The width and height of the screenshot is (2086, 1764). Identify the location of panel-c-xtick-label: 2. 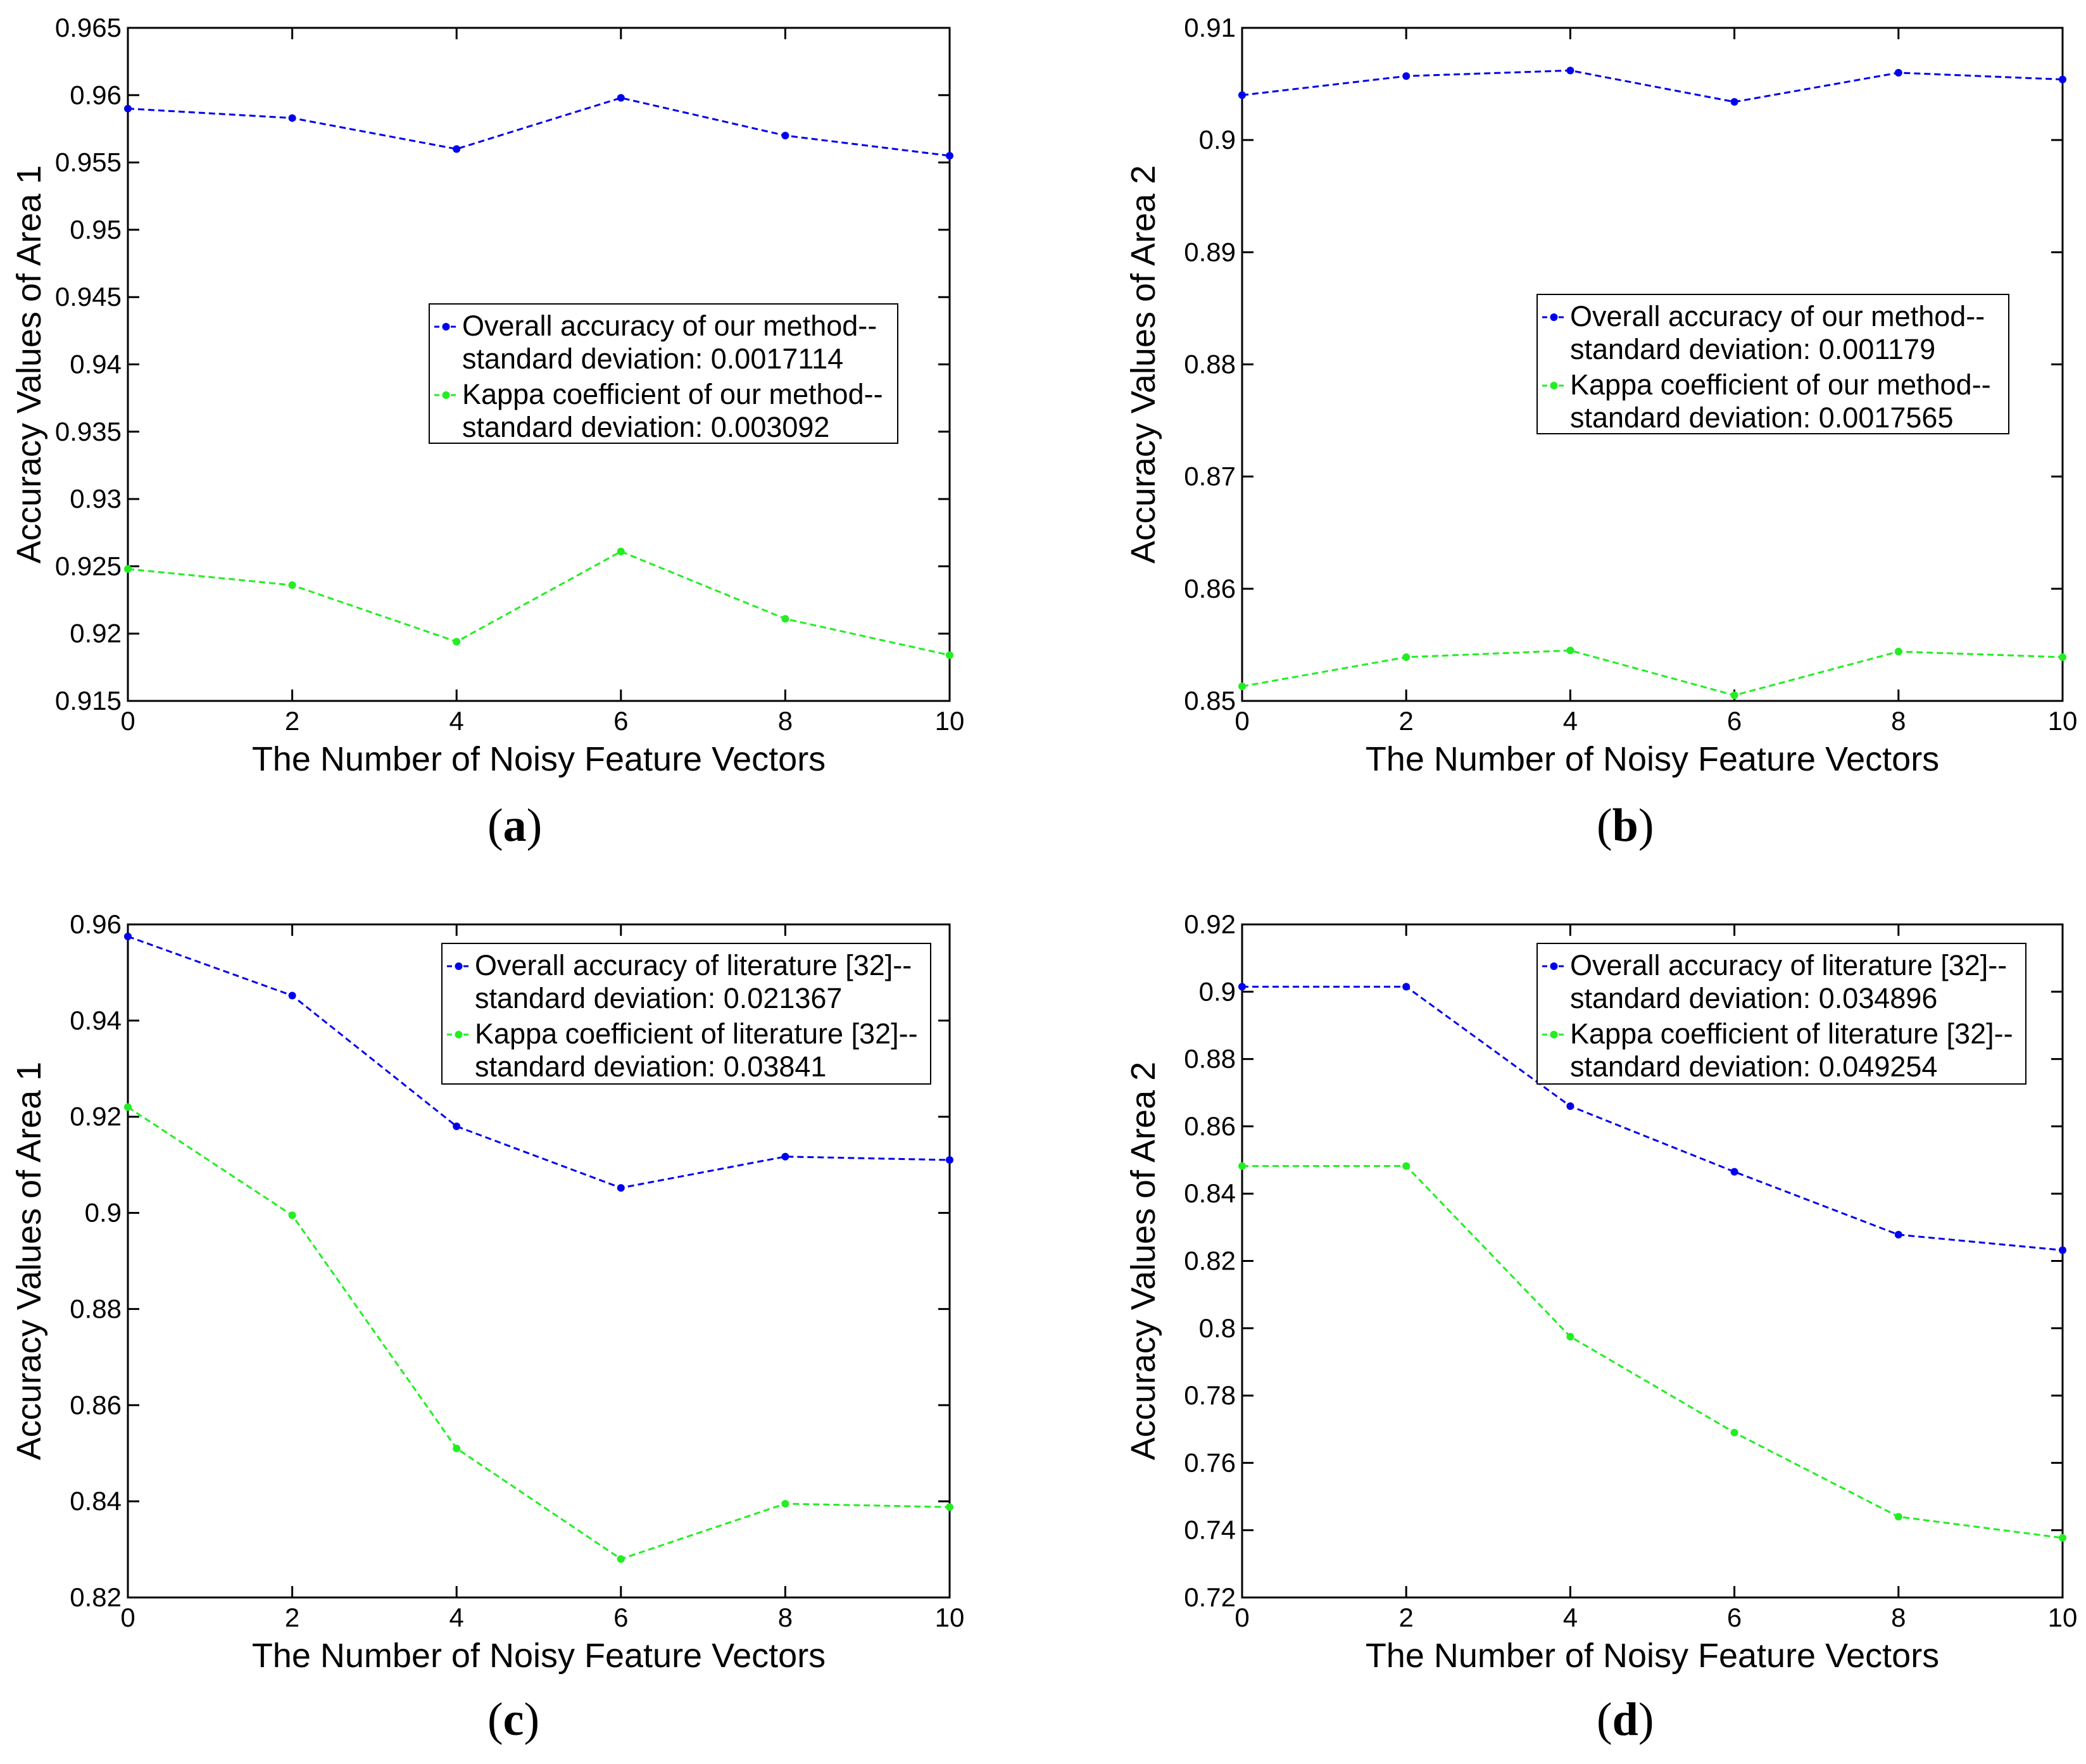
(292, 1617).